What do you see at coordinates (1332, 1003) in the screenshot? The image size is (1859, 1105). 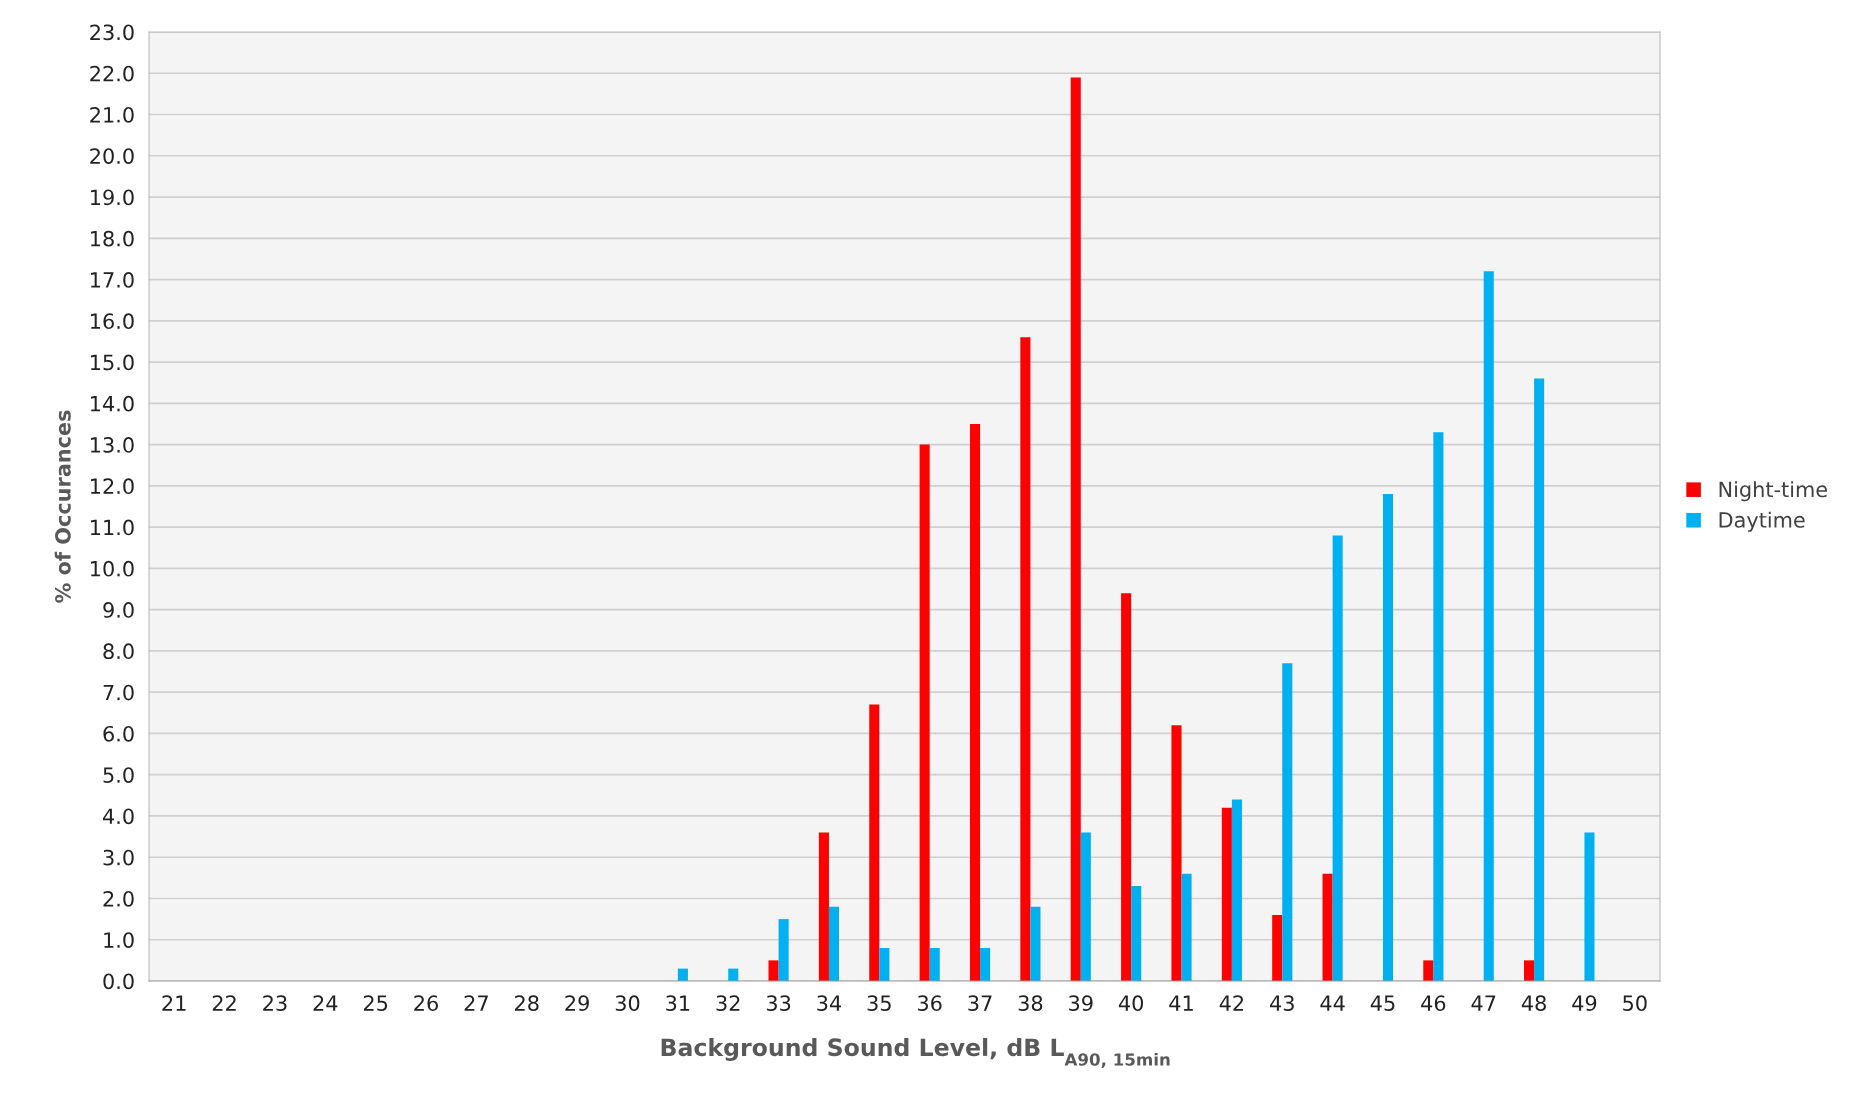 I see `x-tick-label: 44` at bounding box center [1332, 1003].